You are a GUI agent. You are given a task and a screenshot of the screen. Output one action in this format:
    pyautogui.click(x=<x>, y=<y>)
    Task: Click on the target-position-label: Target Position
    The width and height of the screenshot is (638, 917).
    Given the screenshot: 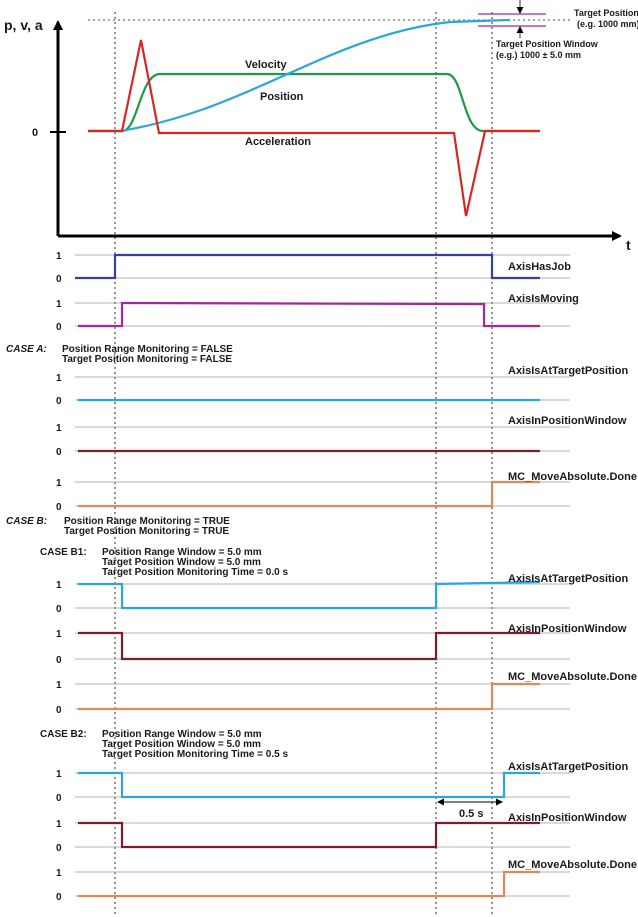 What is the action you would take?
    pyautogui.click(x=606, y=13)
    